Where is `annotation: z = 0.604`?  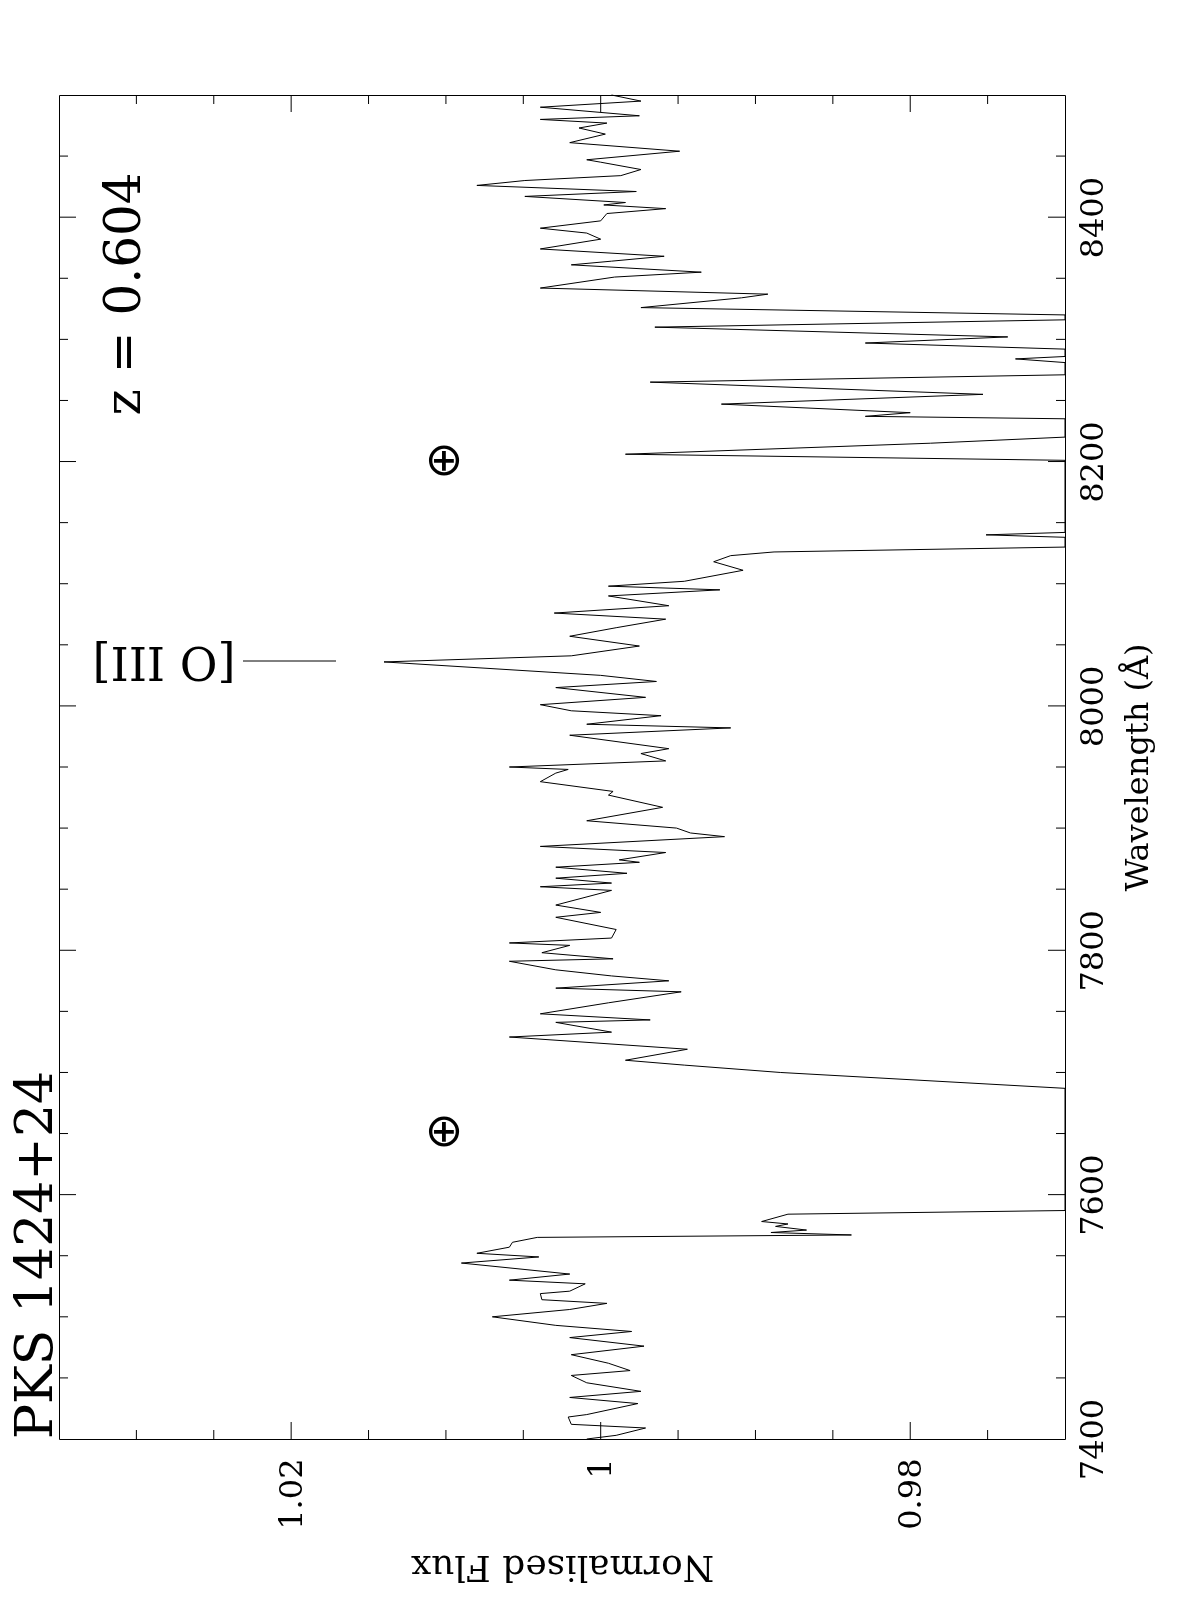
annotation: z = 0.604 is located at coordinates (123, 294).